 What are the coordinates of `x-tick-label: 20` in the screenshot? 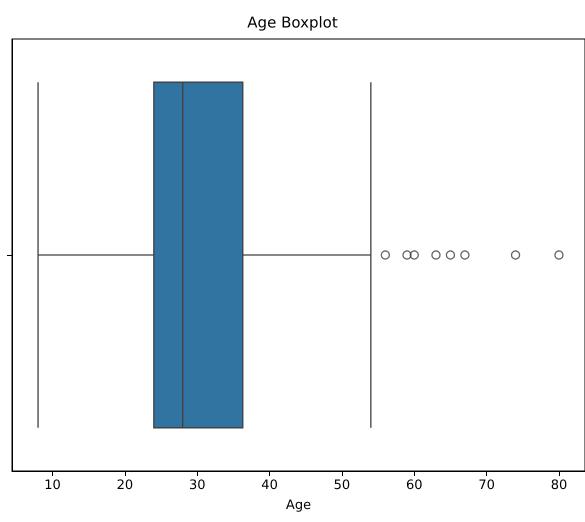 It's located at (125, 485).